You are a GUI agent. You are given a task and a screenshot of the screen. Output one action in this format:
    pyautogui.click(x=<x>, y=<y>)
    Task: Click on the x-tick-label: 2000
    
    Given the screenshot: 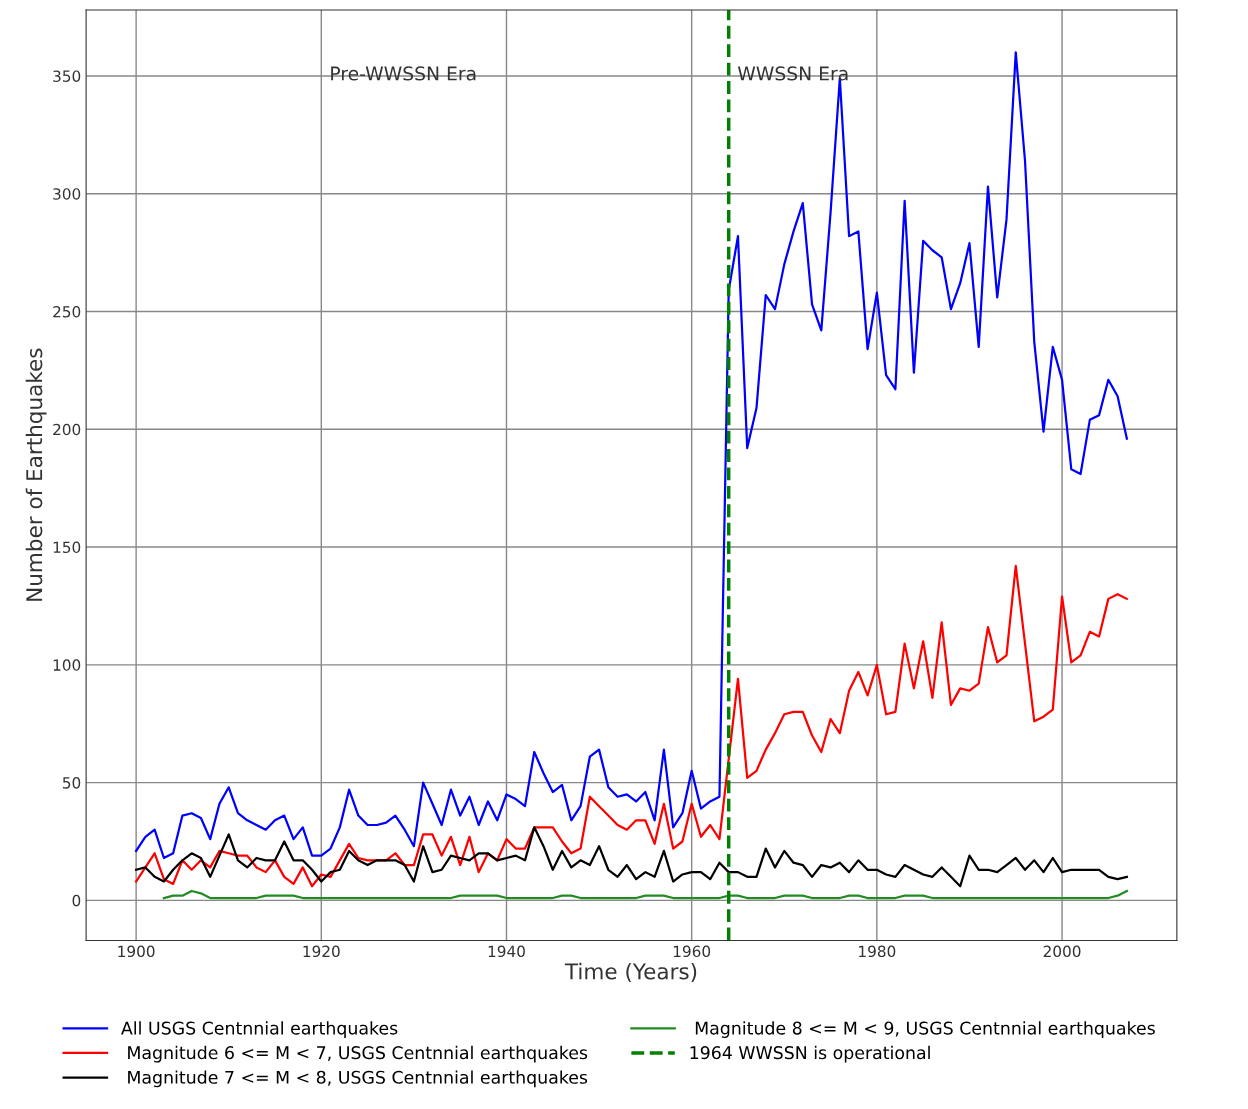 What is the action you would take?
    pyautogui.click(x=1062, y=951)
    